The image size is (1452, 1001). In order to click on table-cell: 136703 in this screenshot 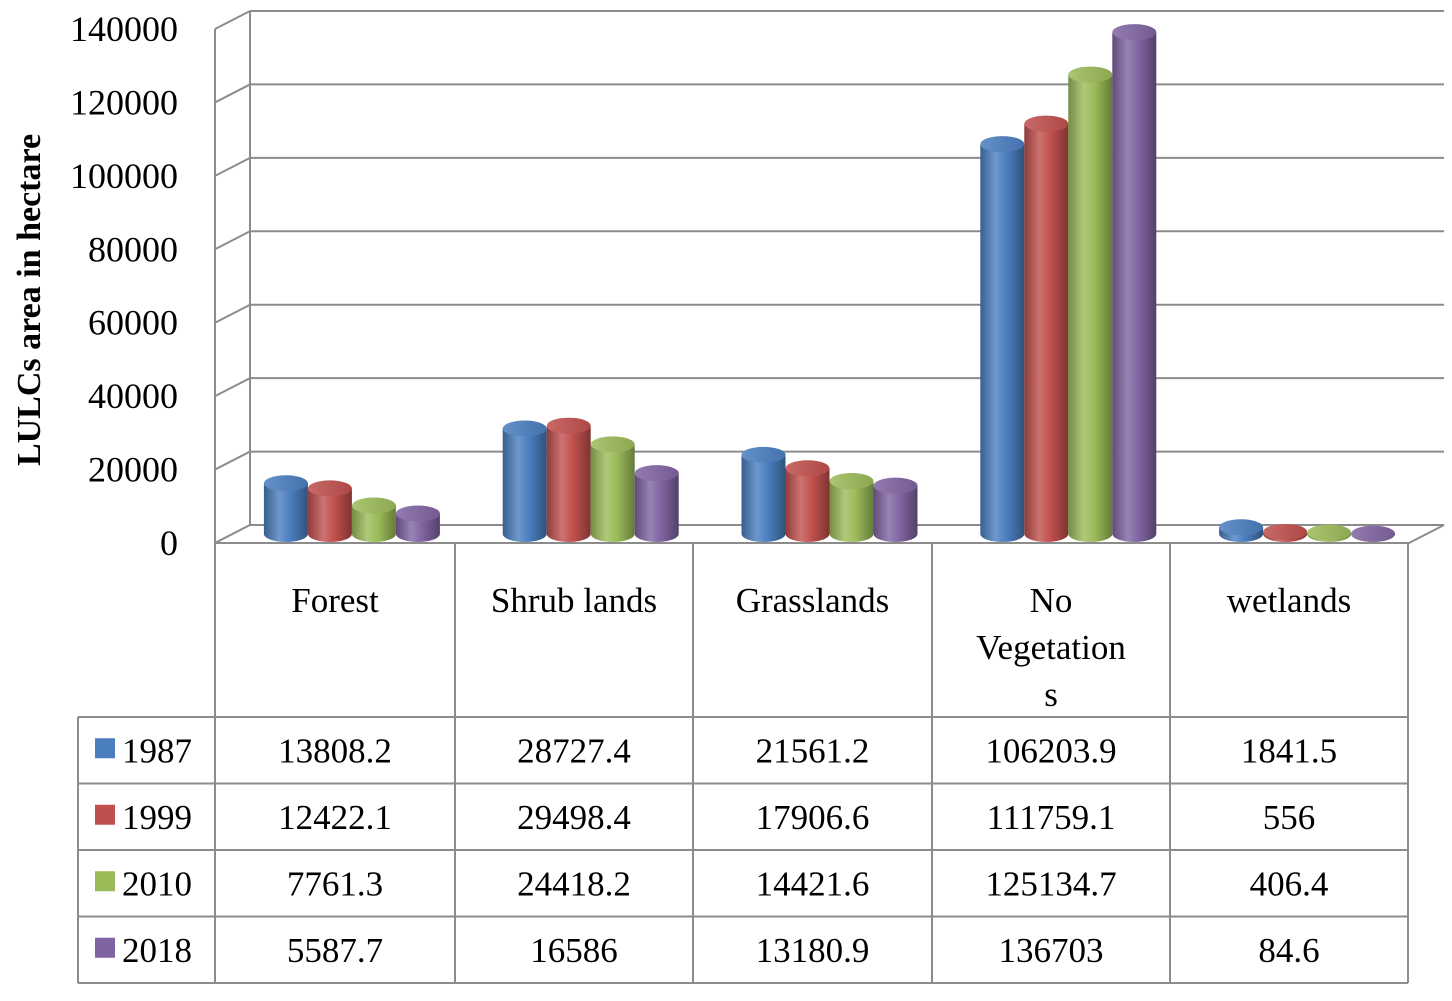, I will do `click(1051, 950)`.